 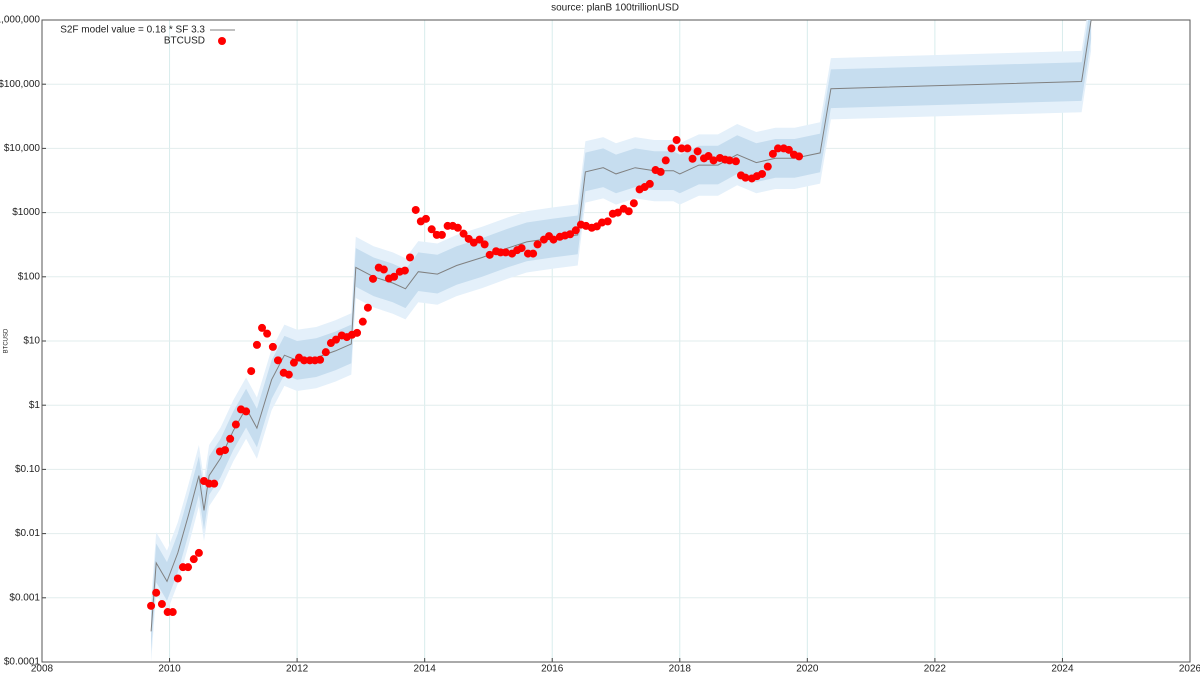 I want to click on x-tick-label: 2008, so click(x=42, y=669).